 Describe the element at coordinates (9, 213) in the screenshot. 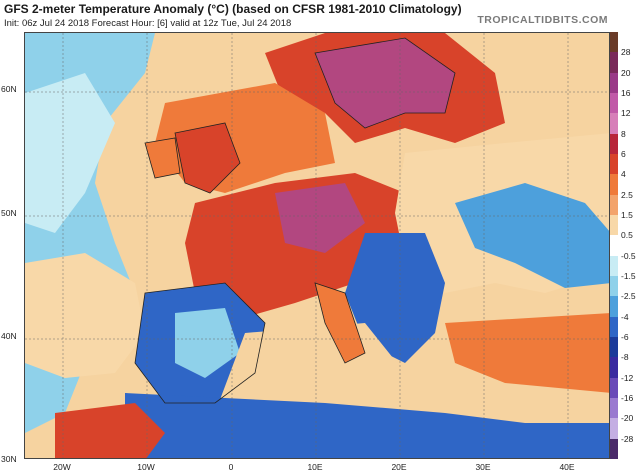

I see `lat-label-50n: 50N` at that location.